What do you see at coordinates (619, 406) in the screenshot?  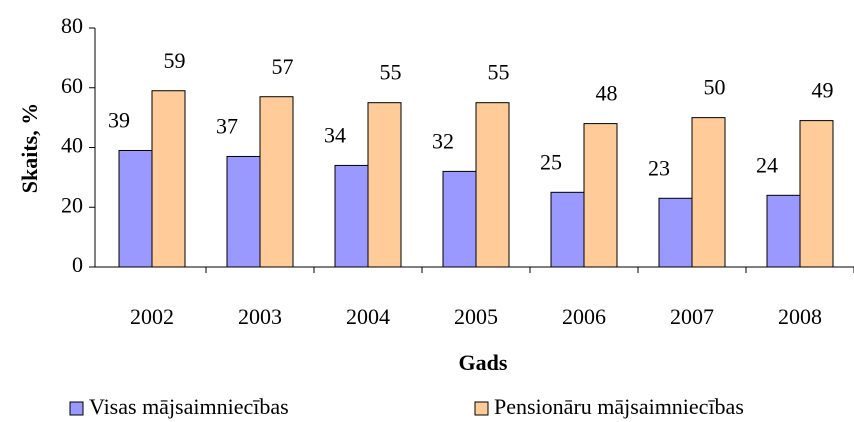 I see `legend-label: Pensionāru mājsaimniecības` at bounding box center [619, 406].